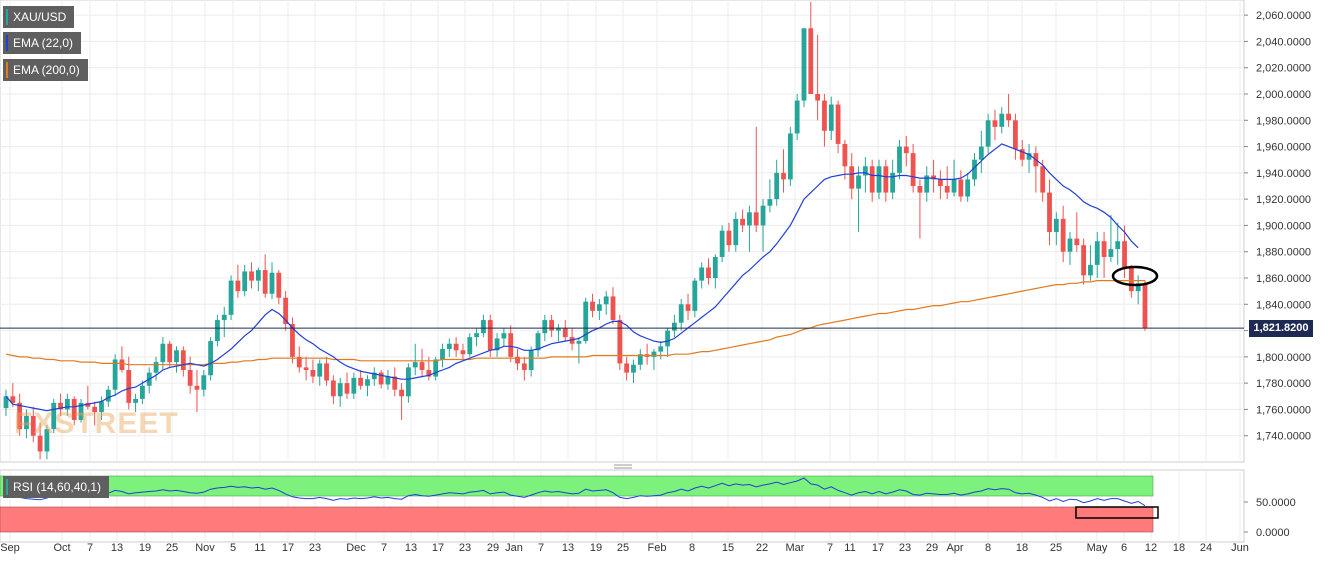 Image resolution: width=1331 pixels, height=563 pixels. I want to click on y-tick-label: 1,960.0000, so click(1283, 148).